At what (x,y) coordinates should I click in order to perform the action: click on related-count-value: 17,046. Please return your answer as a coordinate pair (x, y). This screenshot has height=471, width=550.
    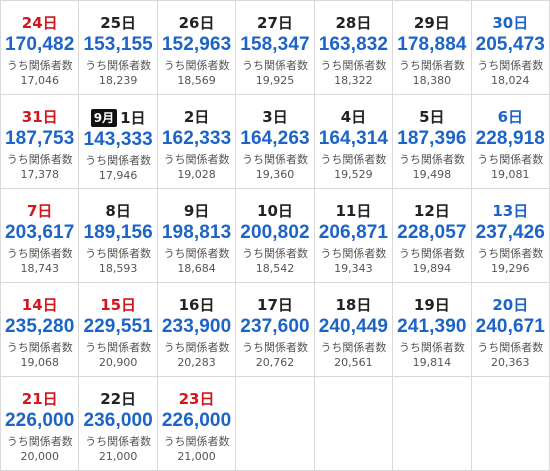
    Looking at the image, I should click on (39, 80).